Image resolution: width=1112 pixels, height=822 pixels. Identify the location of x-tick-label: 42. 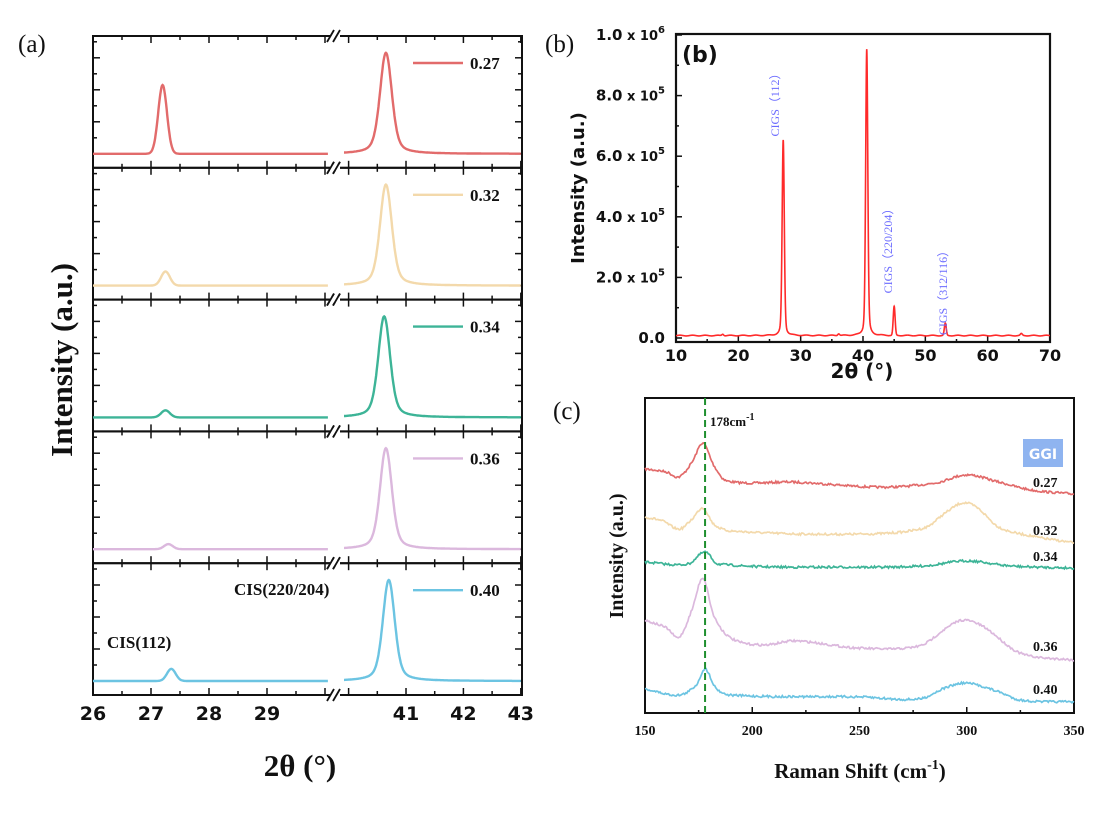
(463, 714).